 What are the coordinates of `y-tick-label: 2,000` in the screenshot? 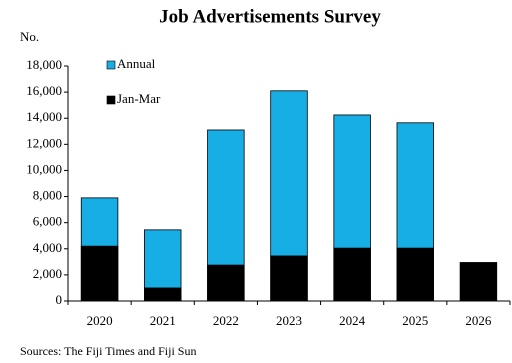 It's located at (47, 273).